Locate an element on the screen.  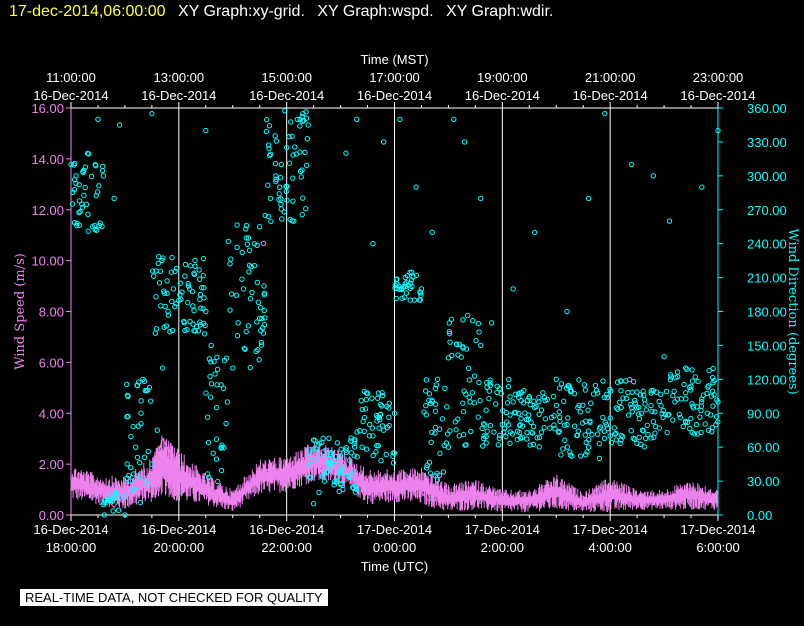
top-tick-time: 15:00:00 is located at coordinates (286, 77).